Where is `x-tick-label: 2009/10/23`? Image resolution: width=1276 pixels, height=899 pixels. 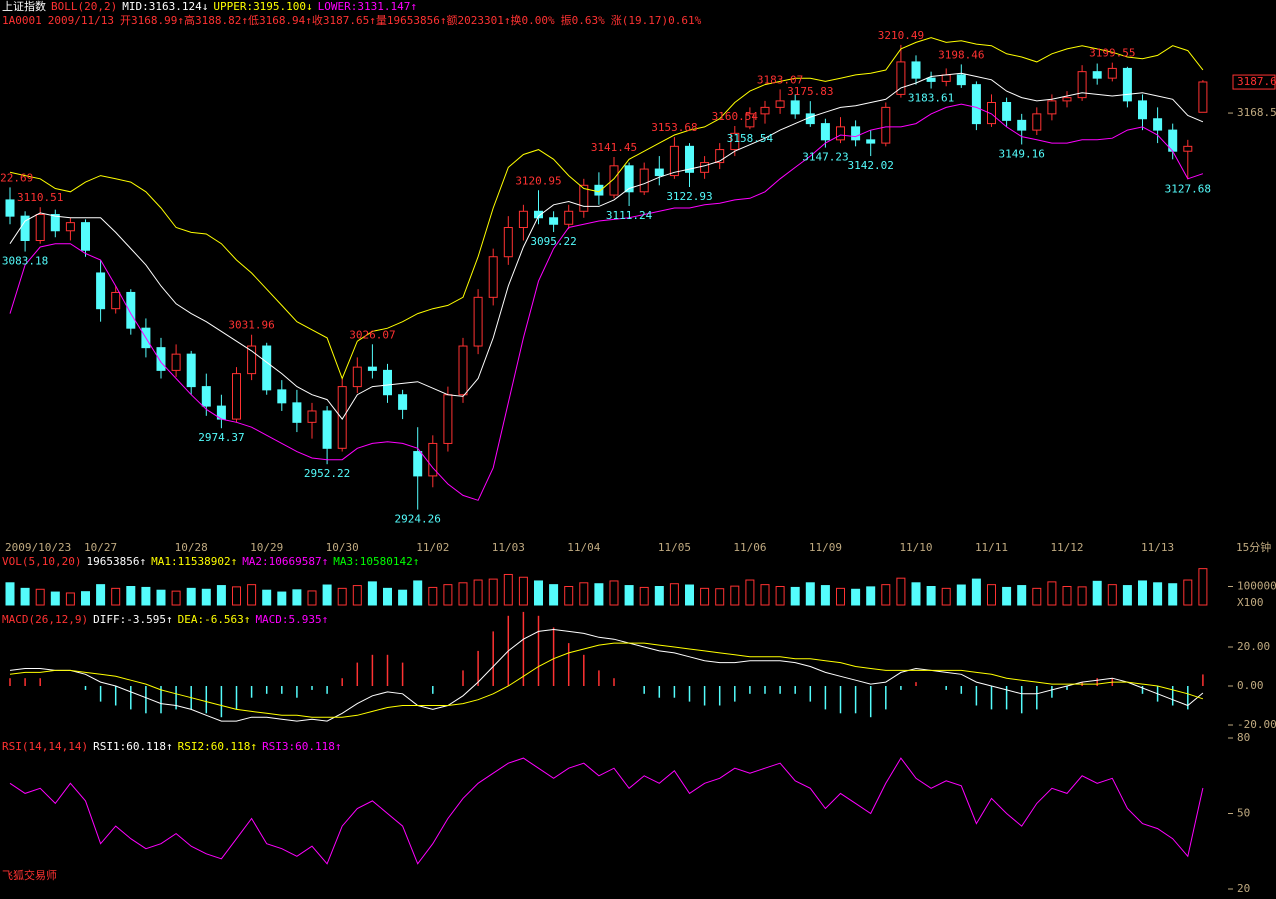 x-tick-label: 2009/10/23 is located at coordinates (38, 547).